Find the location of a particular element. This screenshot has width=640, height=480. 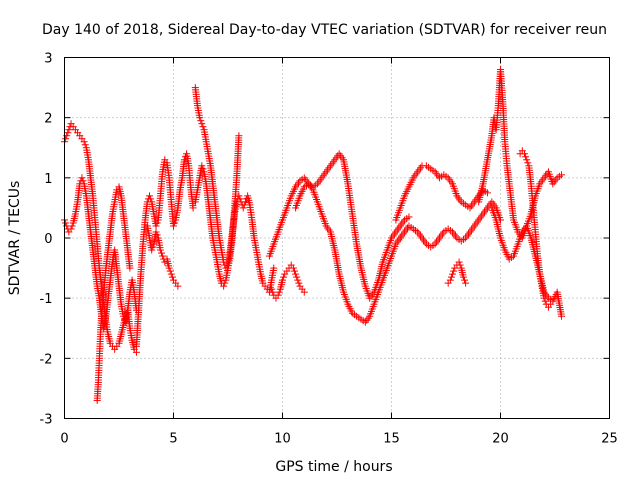

y-tick-labels: -3 -2 -1 0 1 2 3 is located at coordinates (46, 240).